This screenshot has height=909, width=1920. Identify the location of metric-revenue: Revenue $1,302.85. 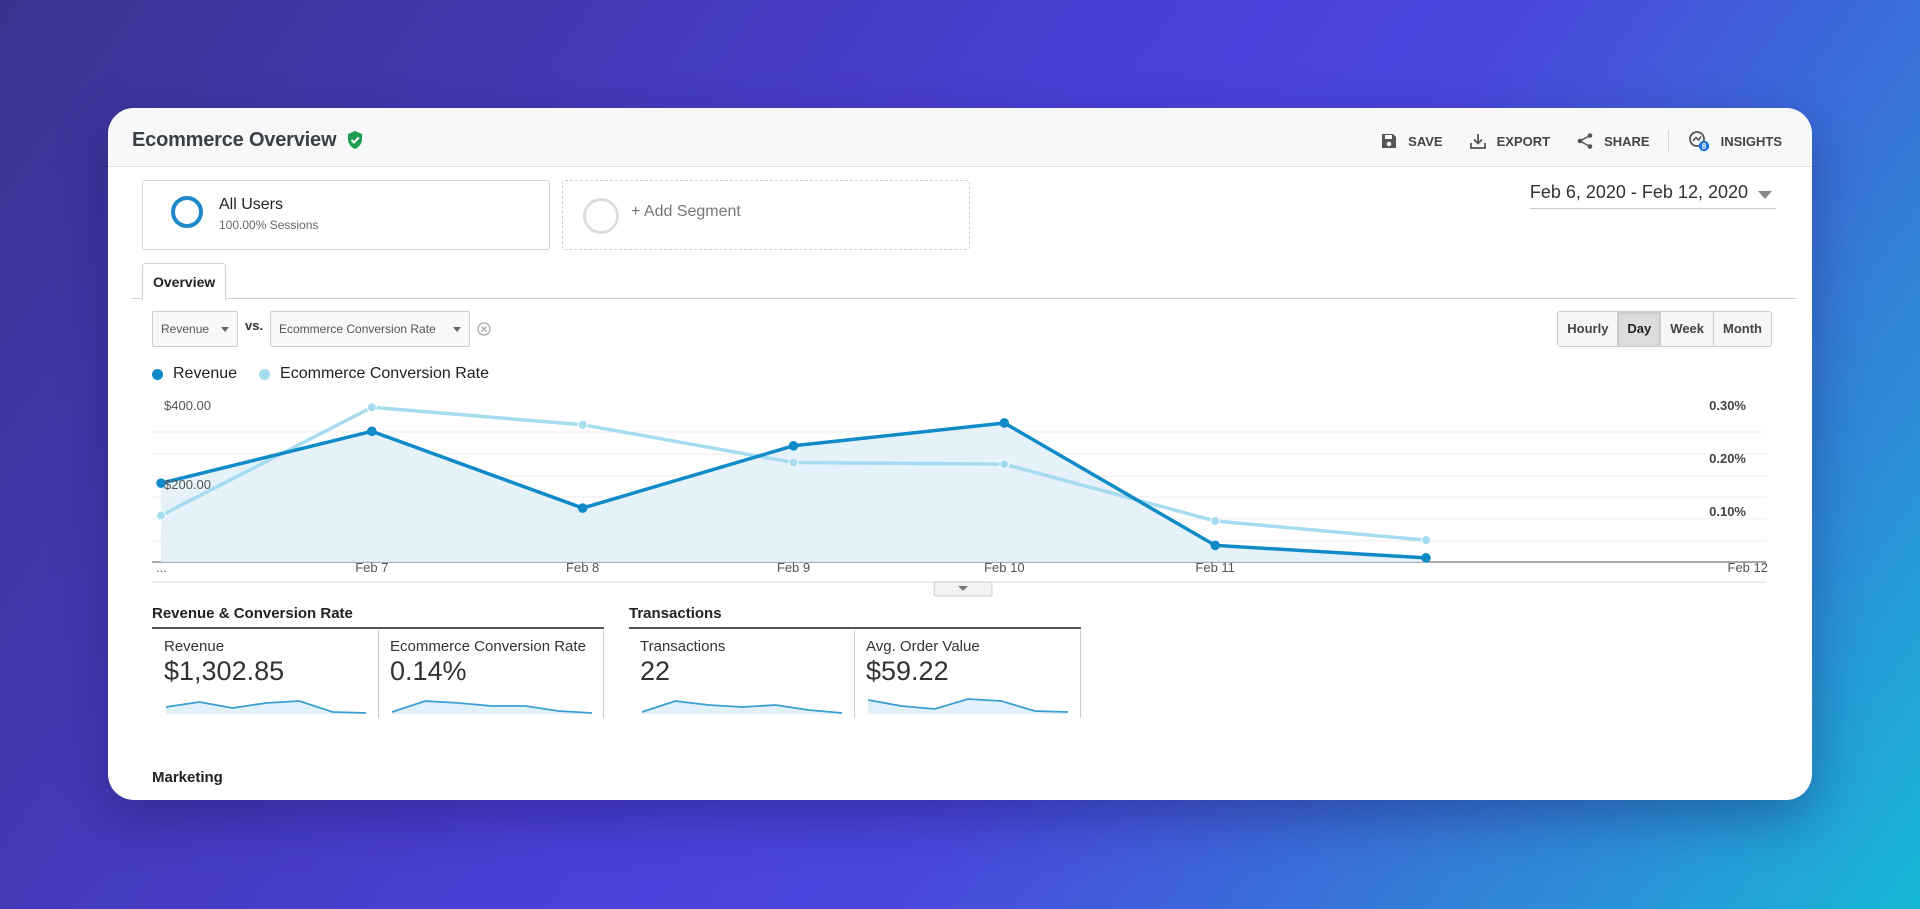
(265, 678).